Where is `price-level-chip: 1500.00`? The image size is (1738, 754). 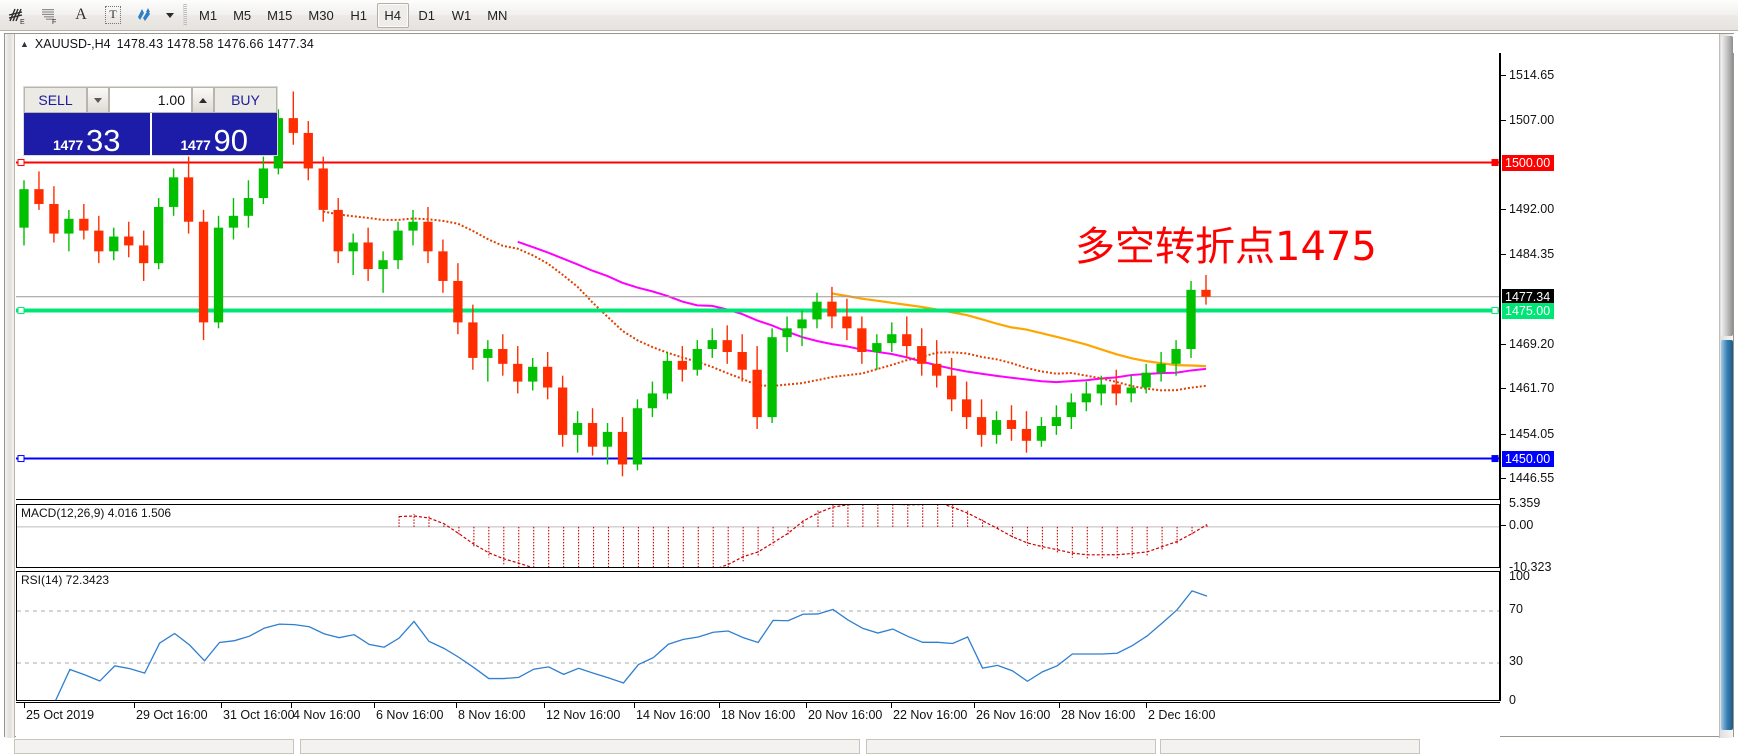
price-level-chip: 1500.00 is located at coordinates (1528, 162).